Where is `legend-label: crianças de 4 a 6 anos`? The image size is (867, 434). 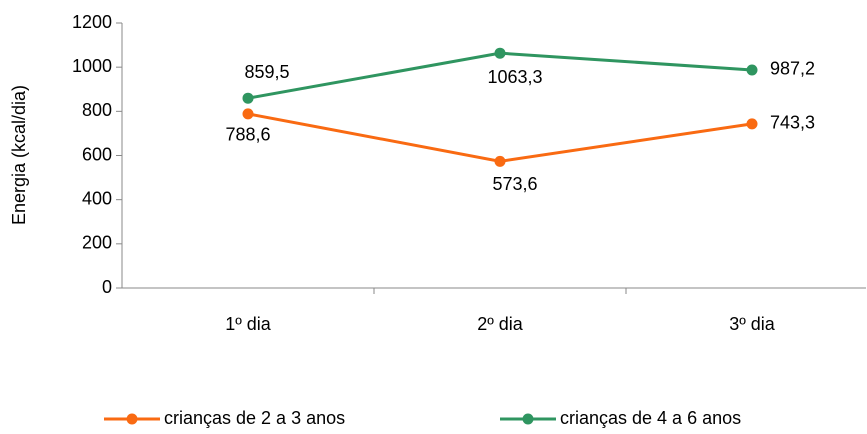 legend-label: crianças de 4 a 6 anos is located at coordinates (650, 418).